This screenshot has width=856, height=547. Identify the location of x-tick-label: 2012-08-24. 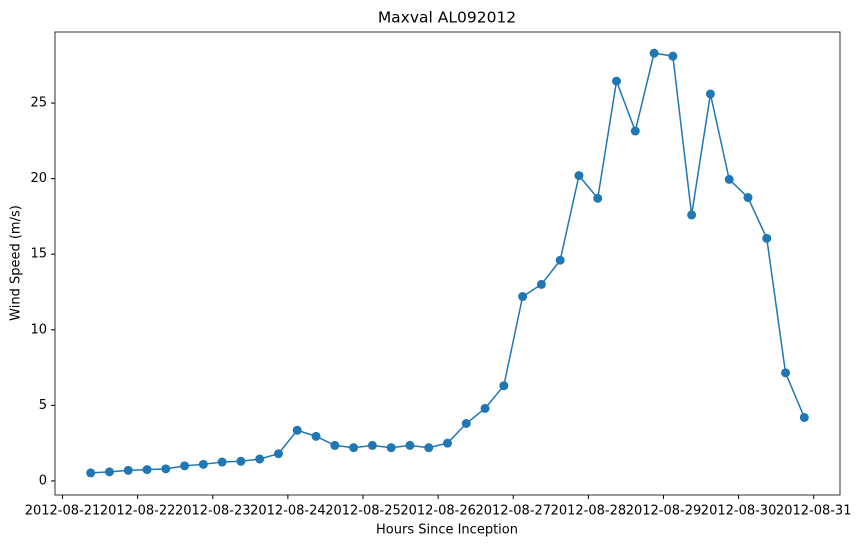
(288, 511).